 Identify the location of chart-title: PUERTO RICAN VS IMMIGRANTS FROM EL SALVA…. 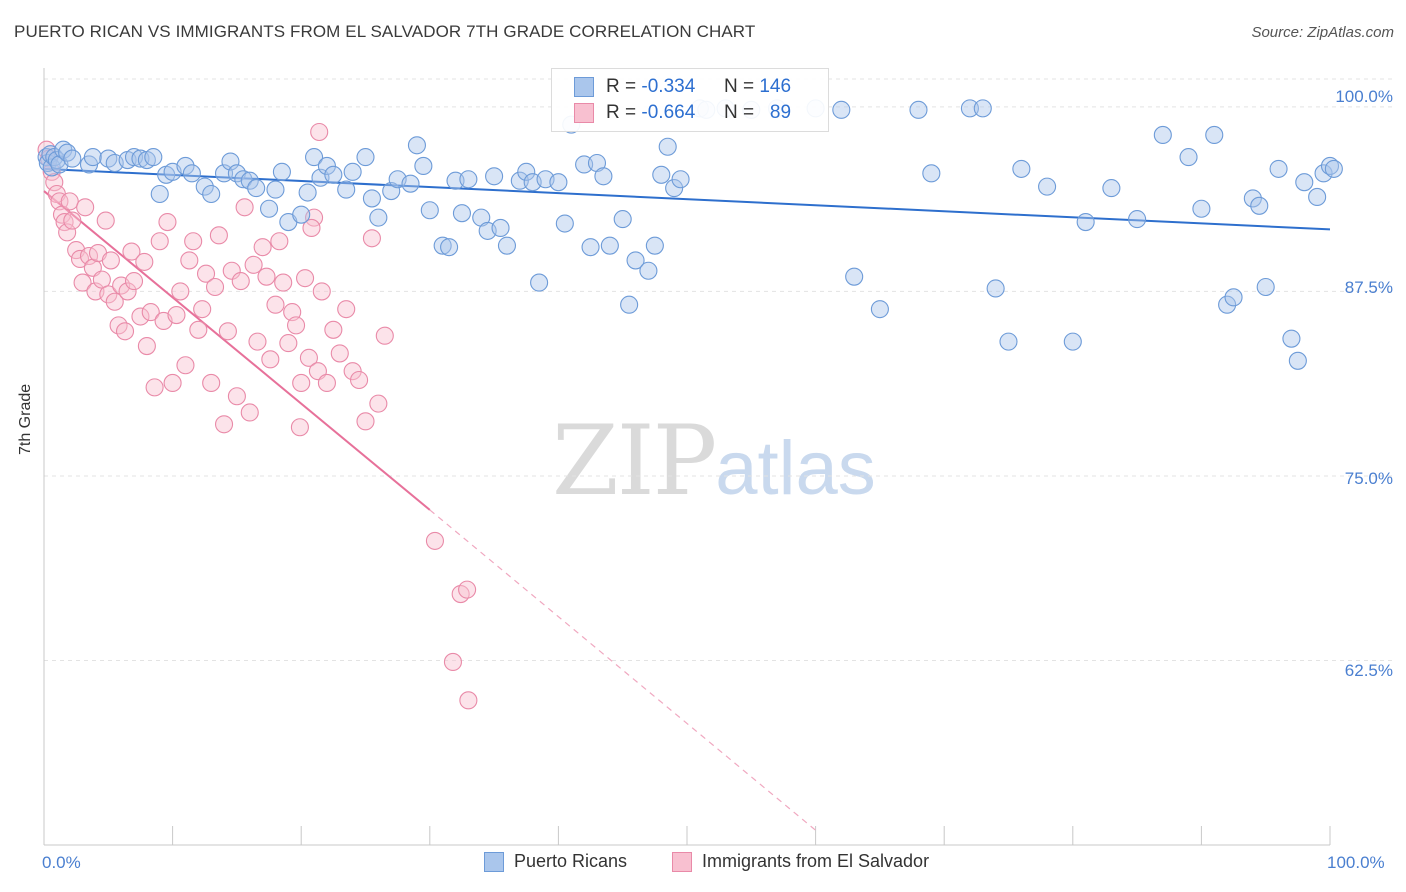
(385, 31).